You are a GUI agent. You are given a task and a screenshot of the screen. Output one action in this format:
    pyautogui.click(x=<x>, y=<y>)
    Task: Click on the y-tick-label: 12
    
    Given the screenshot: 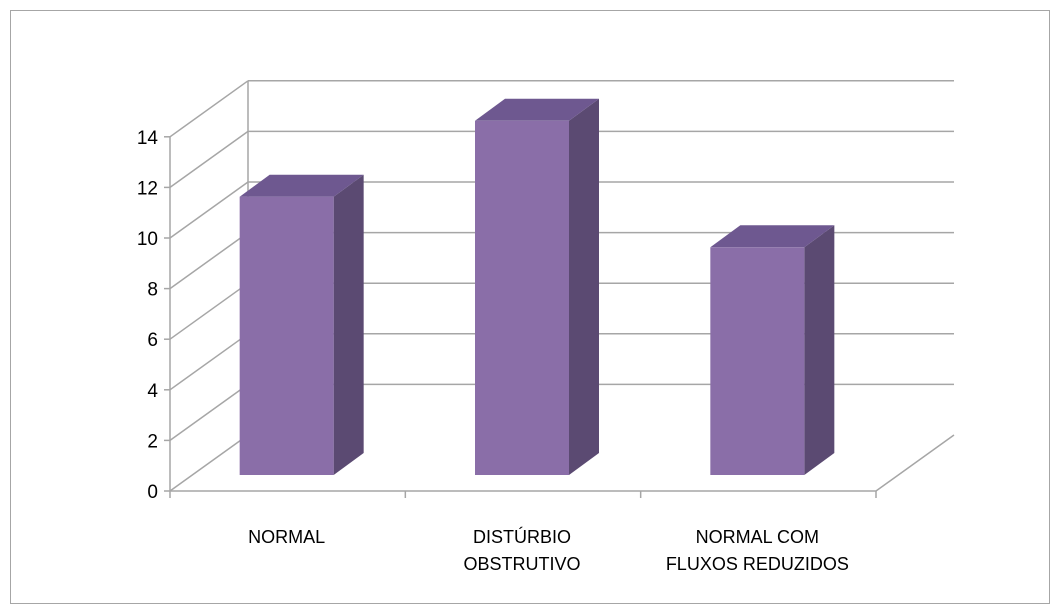 What is the action you would take?
    pyautogui.click(x=147, y=188)
    